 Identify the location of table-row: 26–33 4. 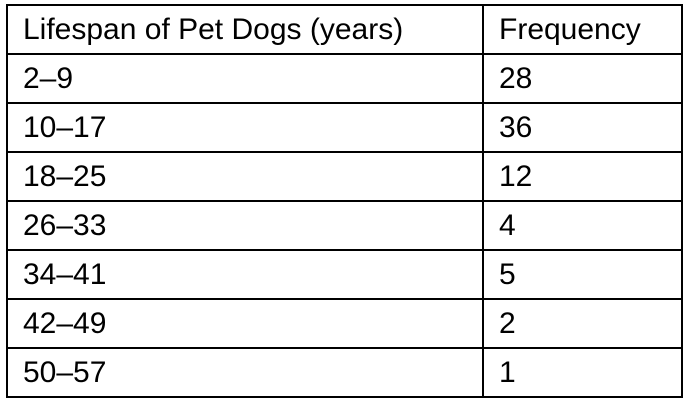
(344, 225).